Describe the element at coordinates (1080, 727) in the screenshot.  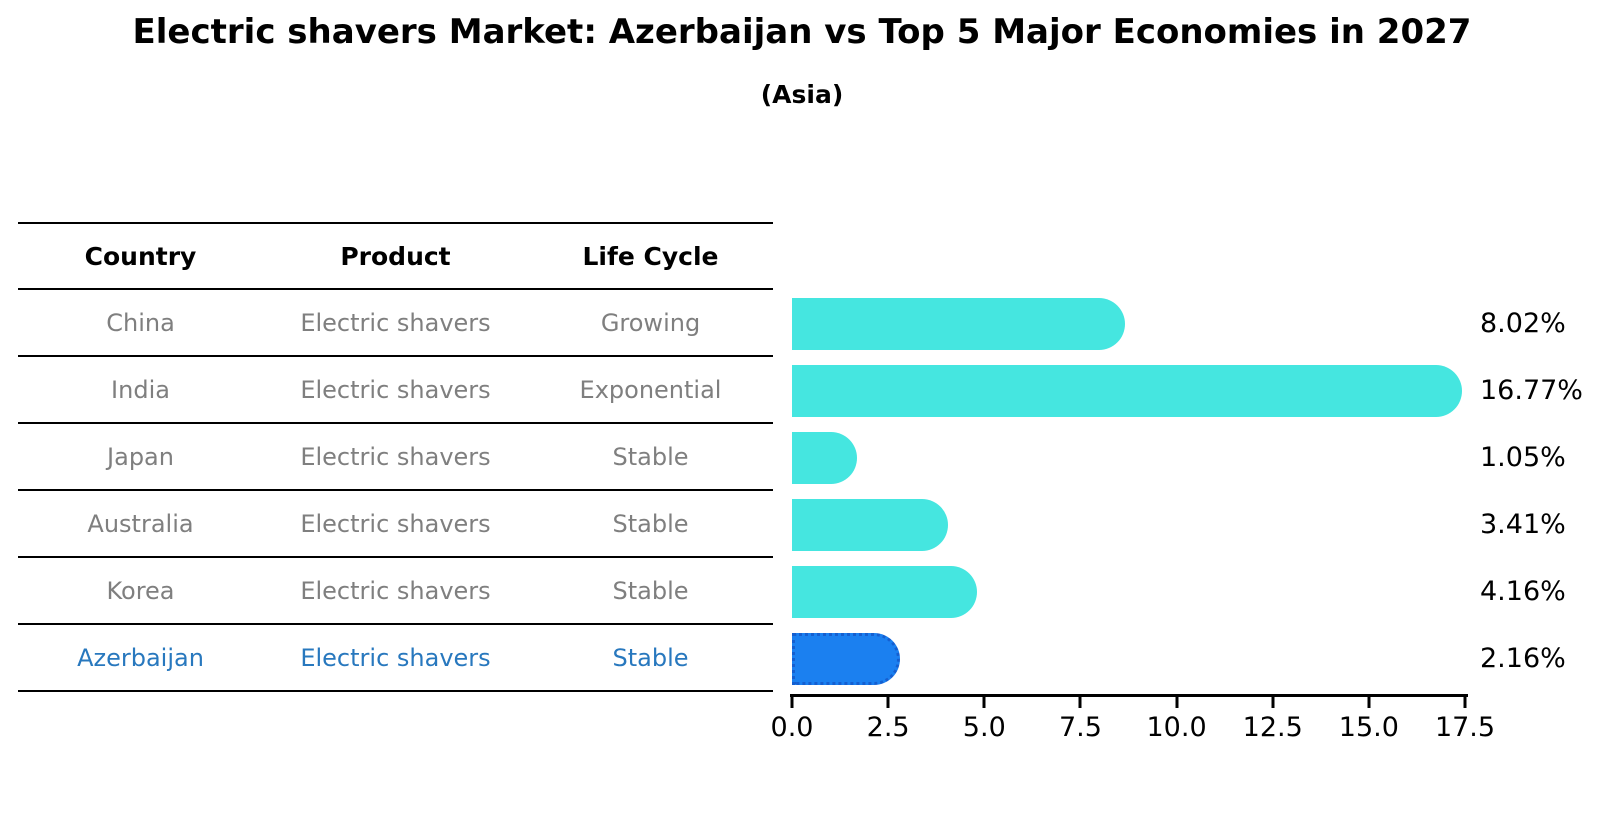
I see `x-axis-tick-label: 7.5` at that location.